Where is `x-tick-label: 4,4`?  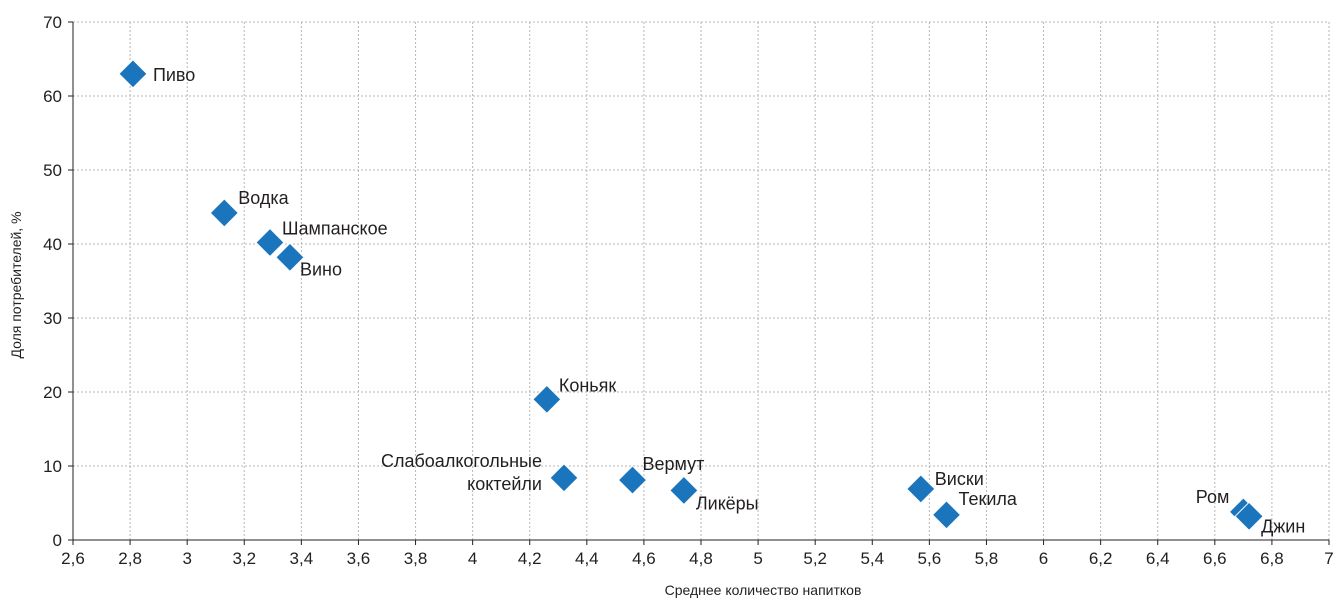
x-tick-label: 4,4 is located at coordinates (587, 558).